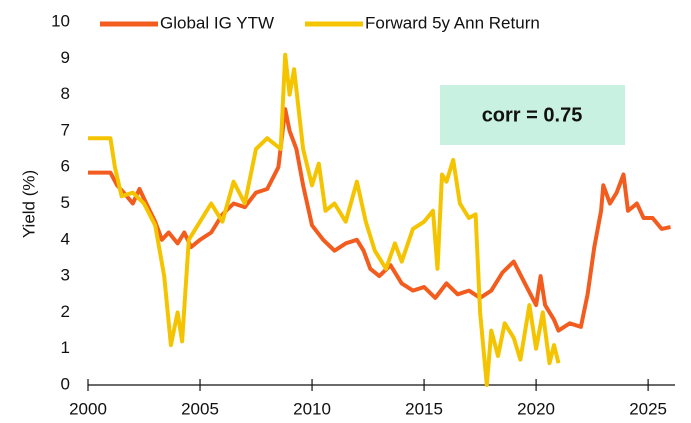  Describe the element at coordinates (65, 166) in the screenshot. I see `y-tick-label: 6` at that location.